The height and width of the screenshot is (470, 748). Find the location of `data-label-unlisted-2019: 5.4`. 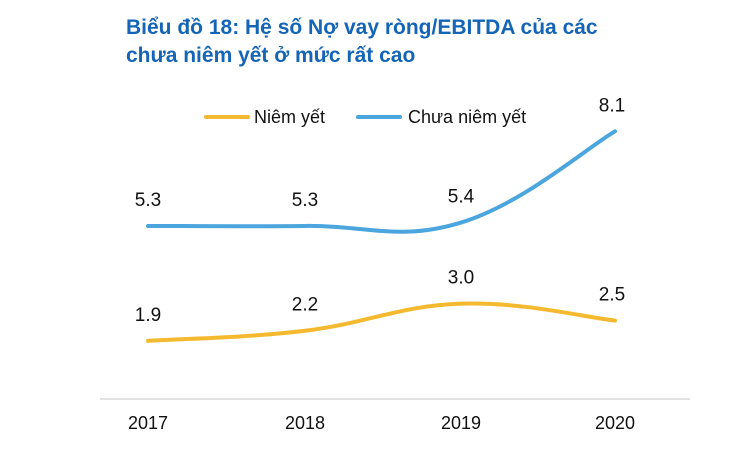

data-label-unlisted-2019: 5.4 is located at coordinates (461, 197).